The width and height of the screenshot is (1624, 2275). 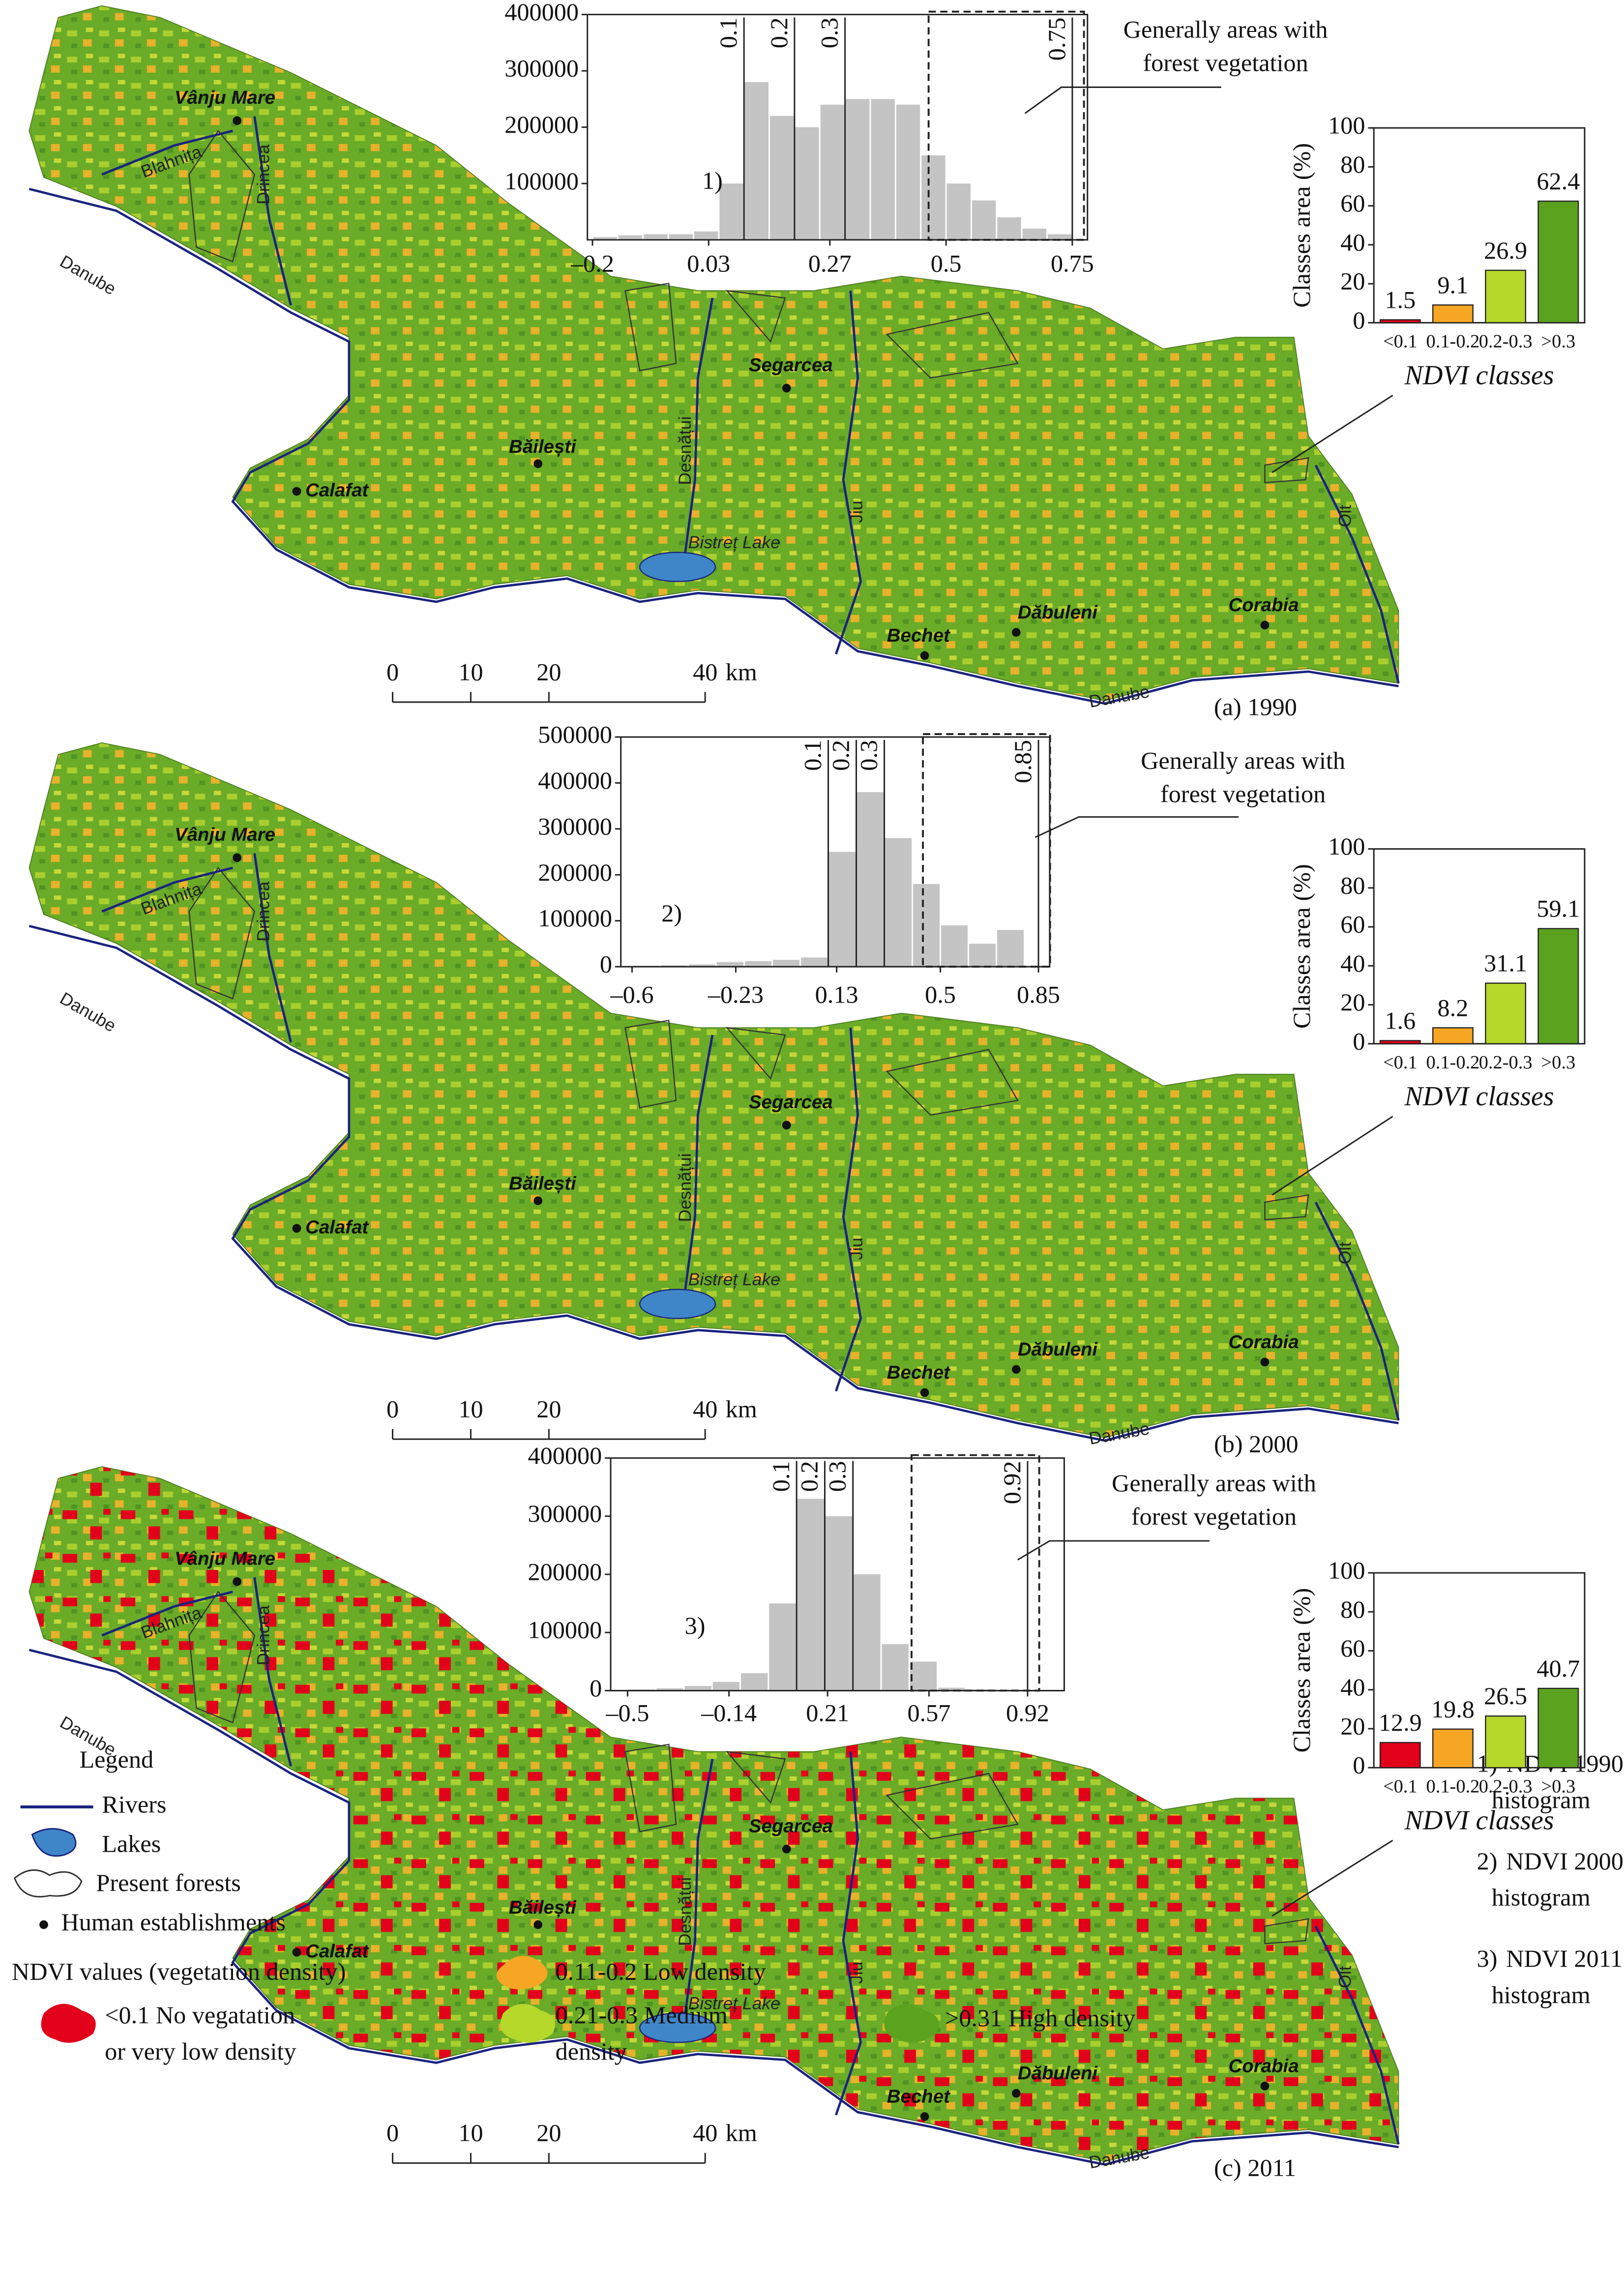 What do you see at coordinates (1332, 1156) in the screenshot?
I see `pointer-line` at bounding box center [1332, 1156].